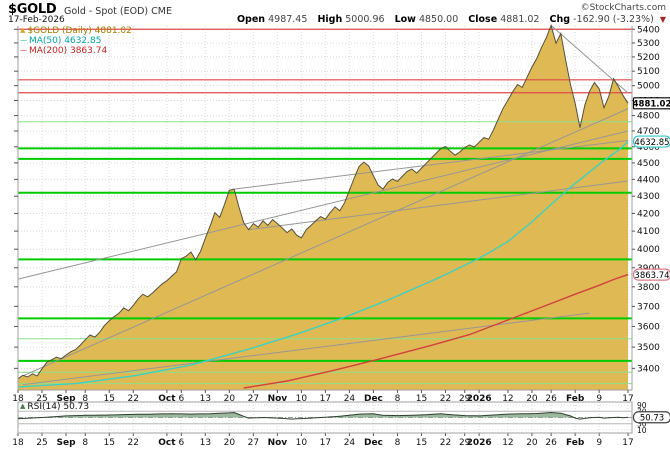  What do you see at coordinates (251, 19) in the screenshot?
I see `open-label: Open` at bounding box center [251, 19].